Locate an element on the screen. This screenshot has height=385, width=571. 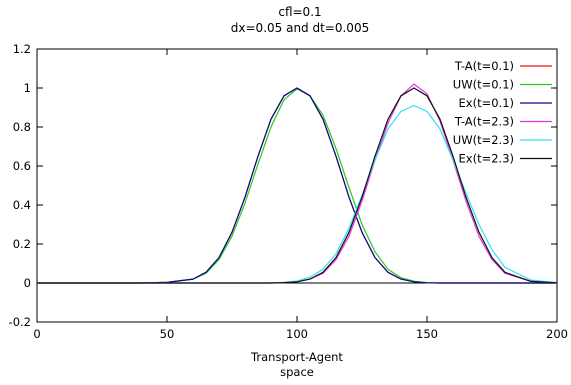
chart-title: cfl=0.1 is located at coordinates (299, 12).